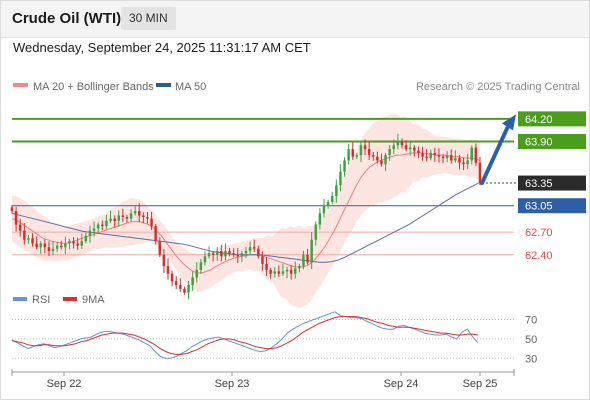  I want to click on level-label-2: 63.35, so click(539, 184).